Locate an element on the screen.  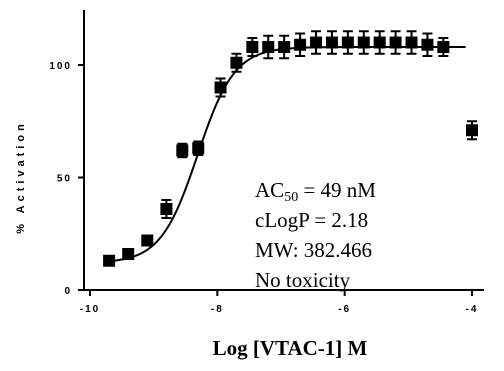
annotation-line: No toxicity is located at coordinates (303, 280).